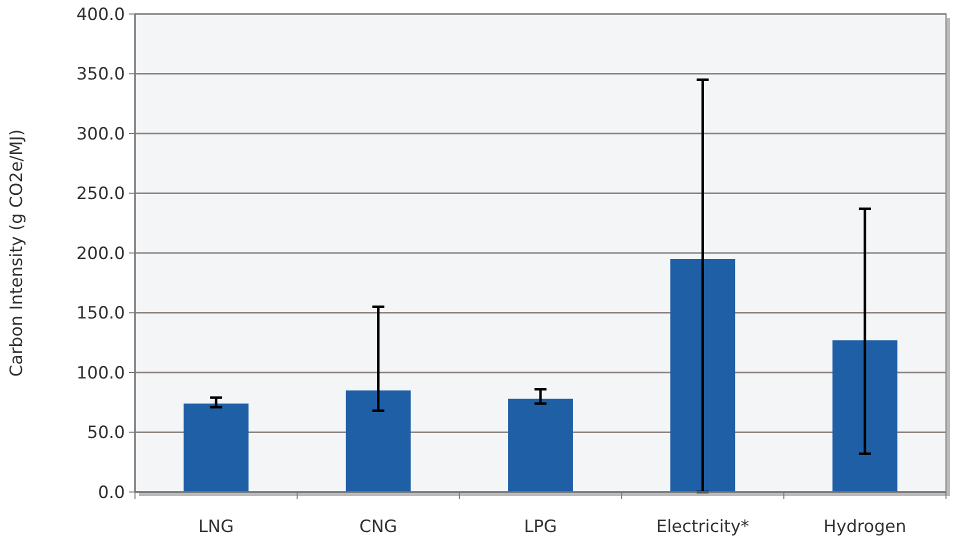 This screenshot has height=550, width=953. Describe the element at coordinates (703, 527) in the screenshot. I see `x-tick-label: Electricity*` at that location.